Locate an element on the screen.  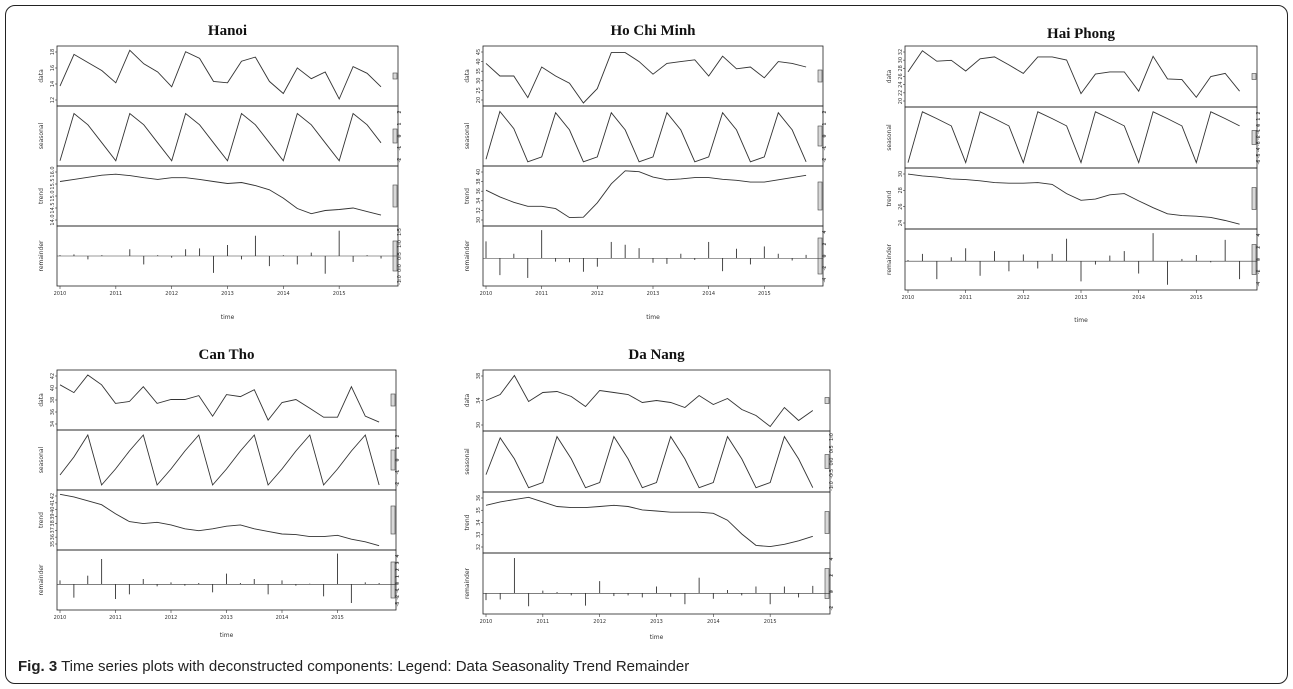
chart-title: Can Tho is located at coordinates (226, 355).